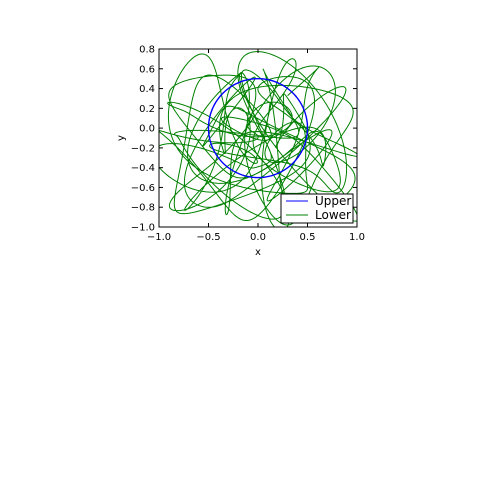 The width and height of the screenshot is (504, 504). Describe the element at coordinates (143, 208) in the screenshot. I see `y-tick-label: −0.8` at that location.